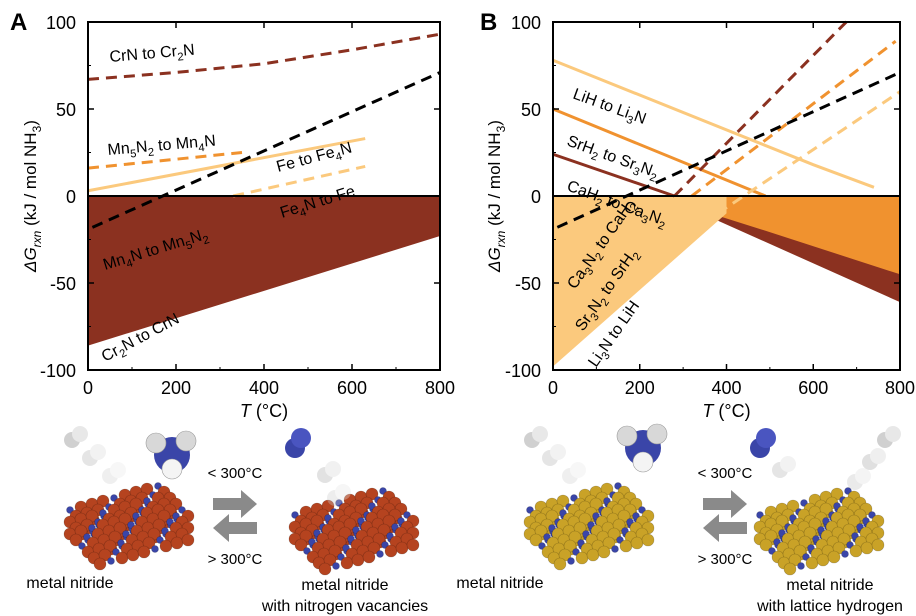 The image size is (916, 616). What do you see at coordinates (37, 128) in the screenshot?
I see `y-axis-label-part: 3` at bounding box center [37, 128].